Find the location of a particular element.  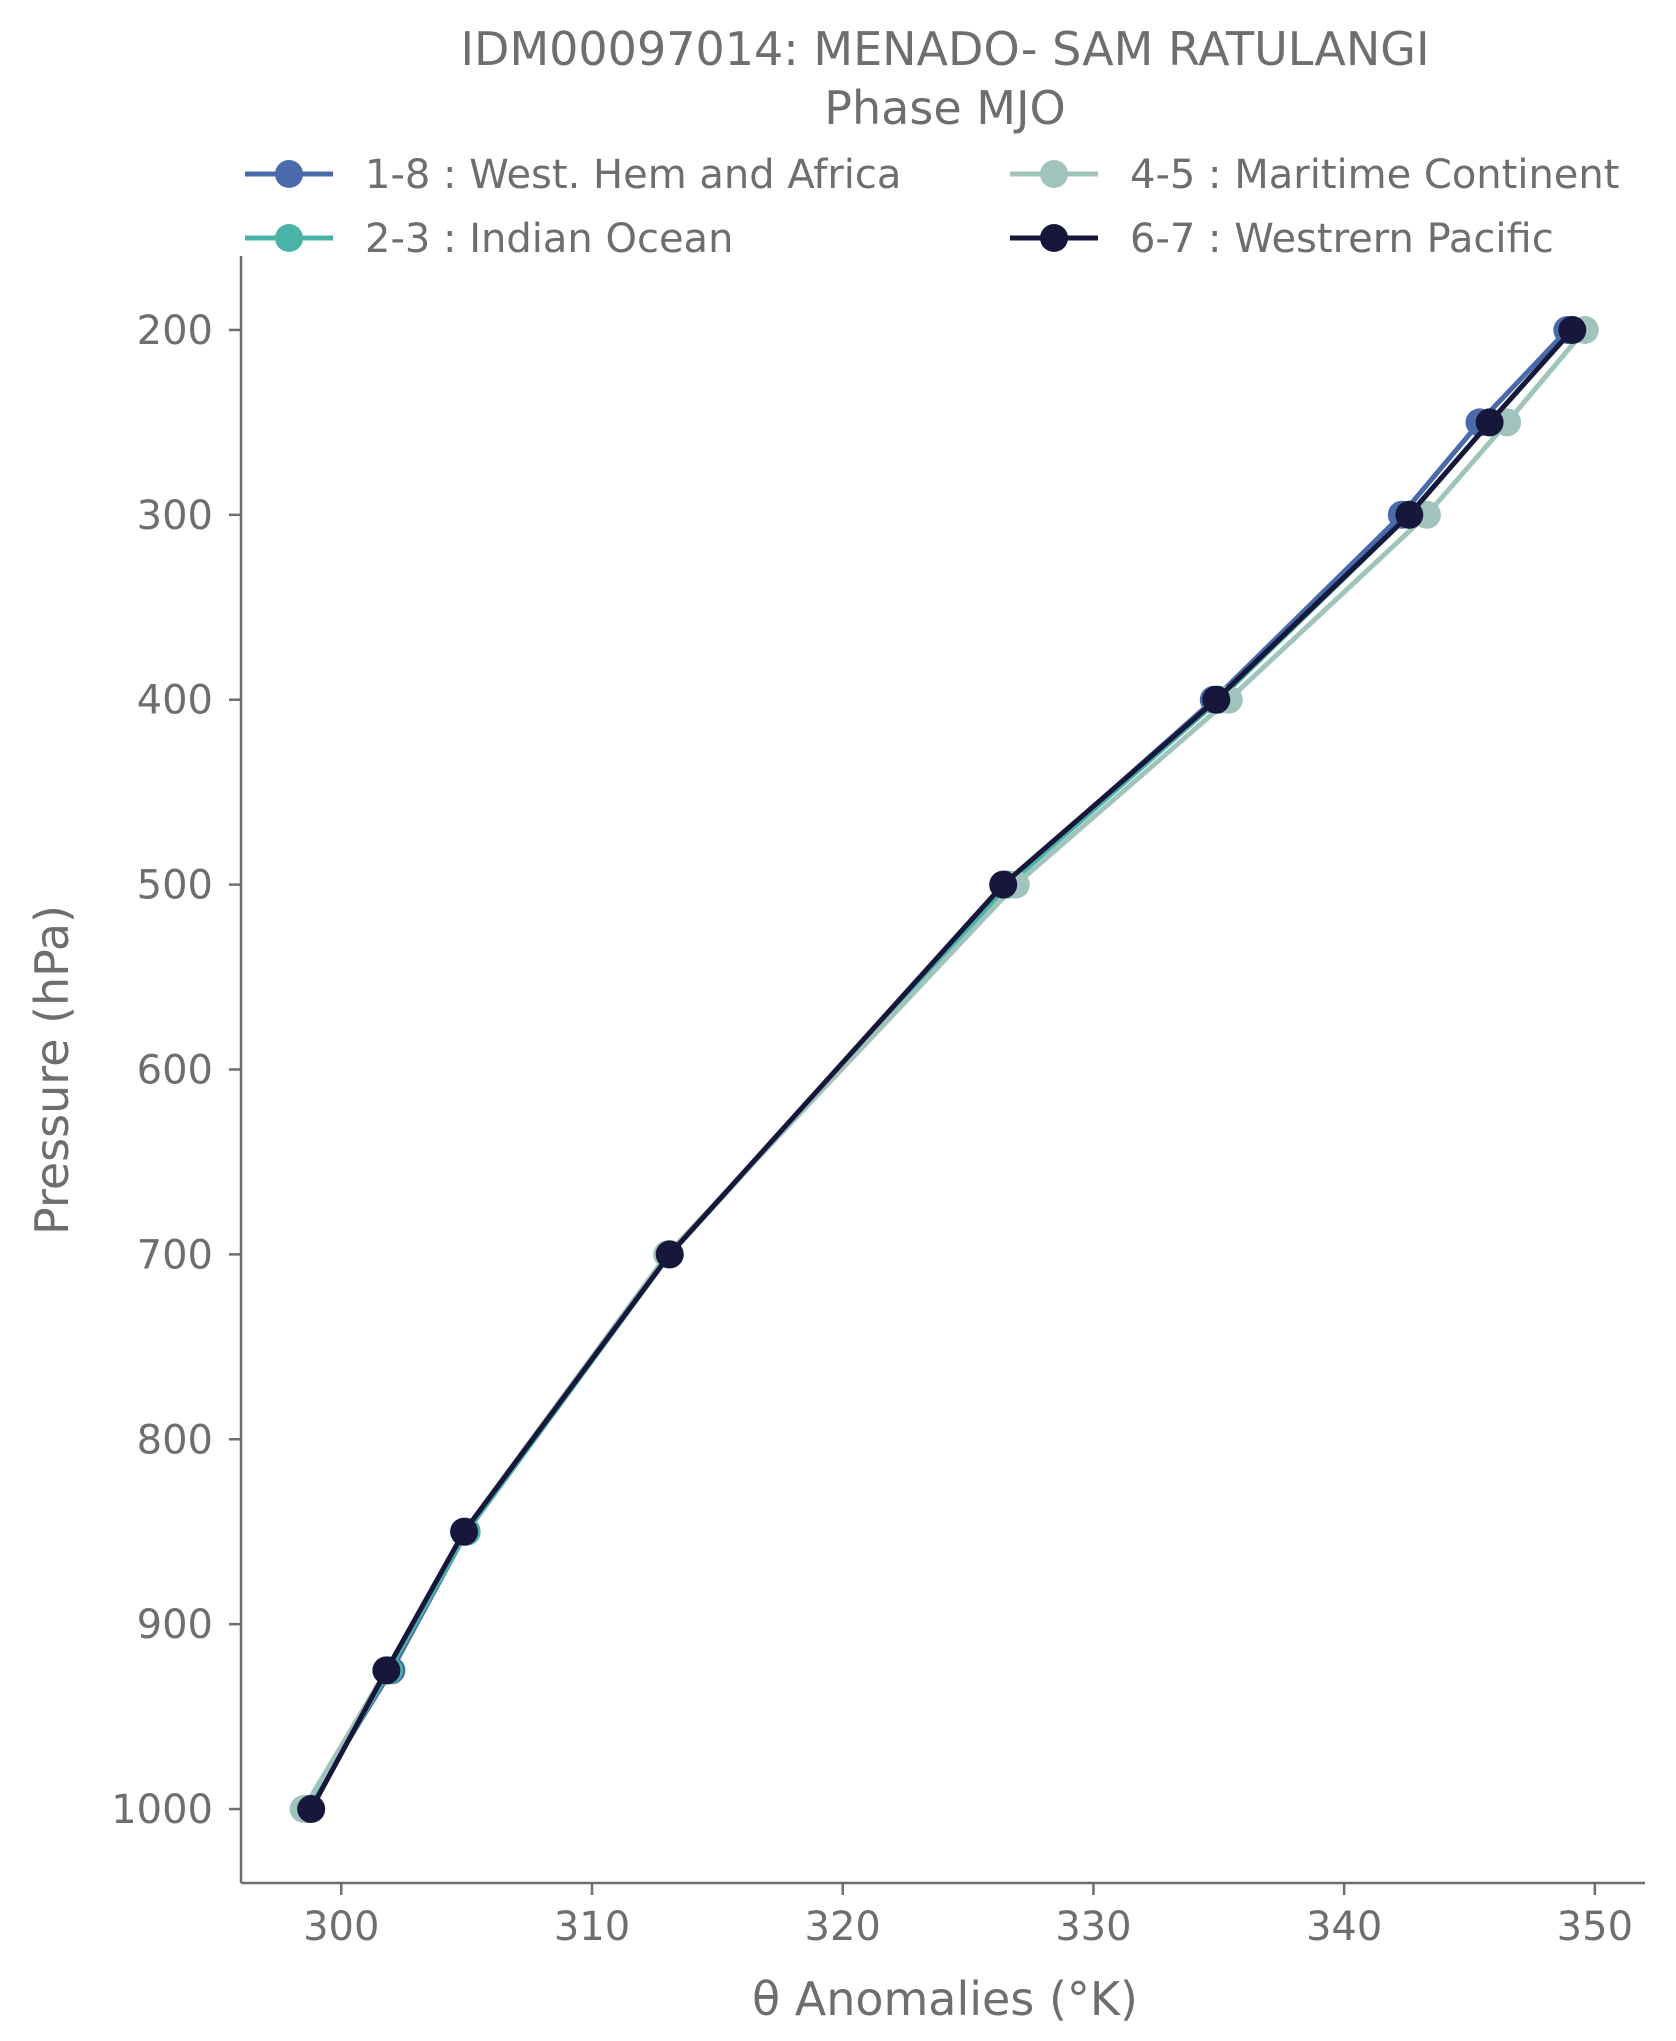

chart-subtitle: Phase MJO is located at coordinates (944, 108).